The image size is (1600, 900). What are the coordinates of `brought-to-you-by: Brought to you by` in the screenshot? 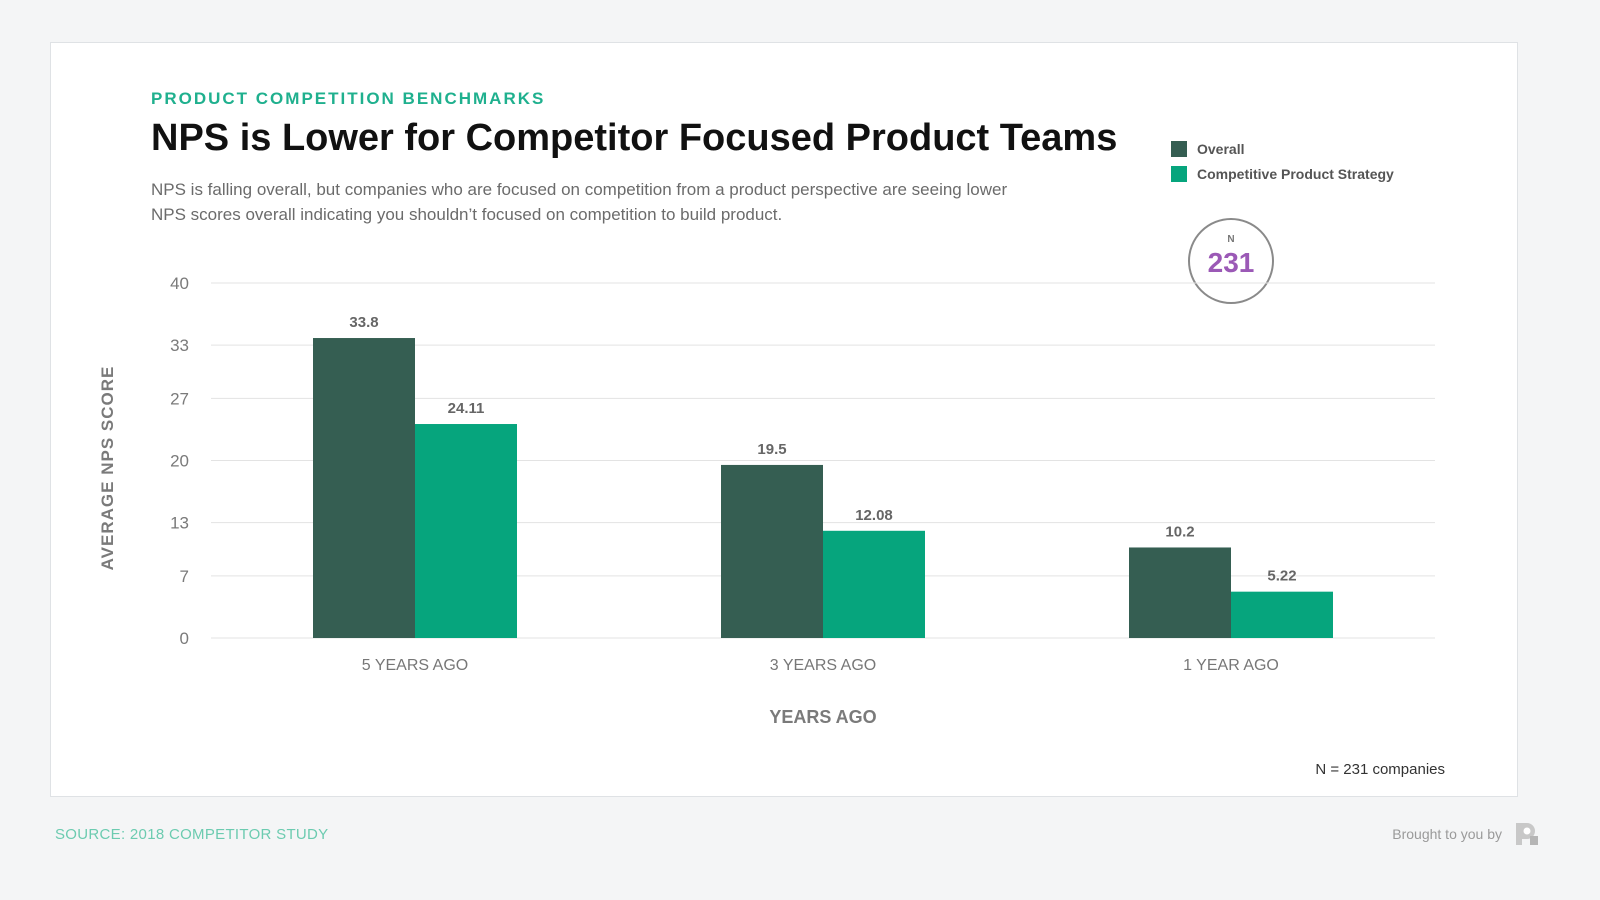 It's located at (1466, 834).